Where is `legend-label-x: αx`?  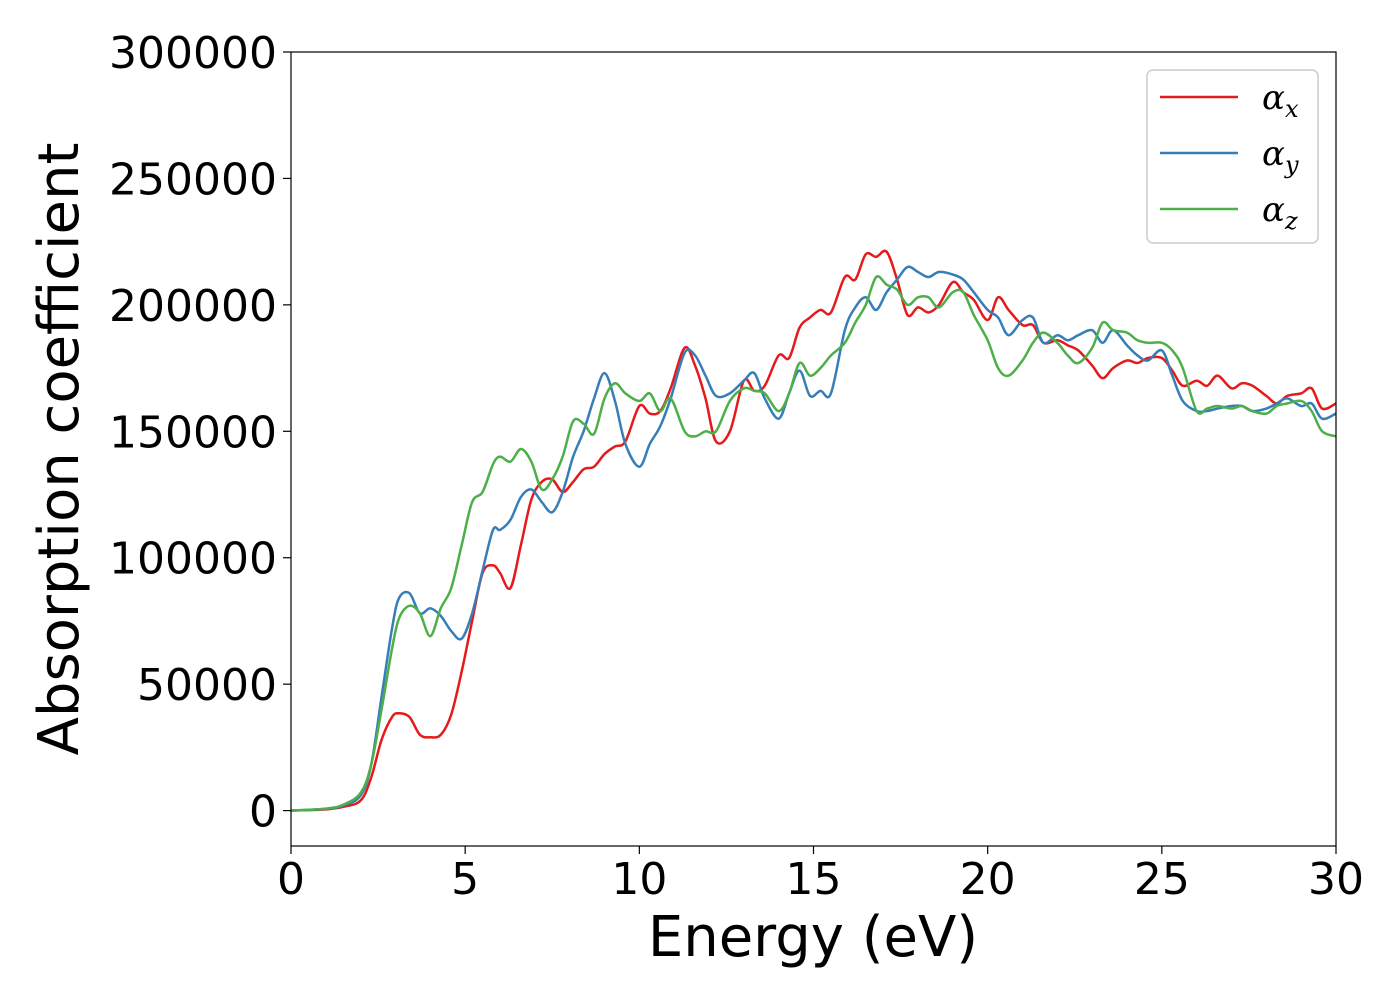 legend-label-x: αx is located at coordinates (1280, 100).